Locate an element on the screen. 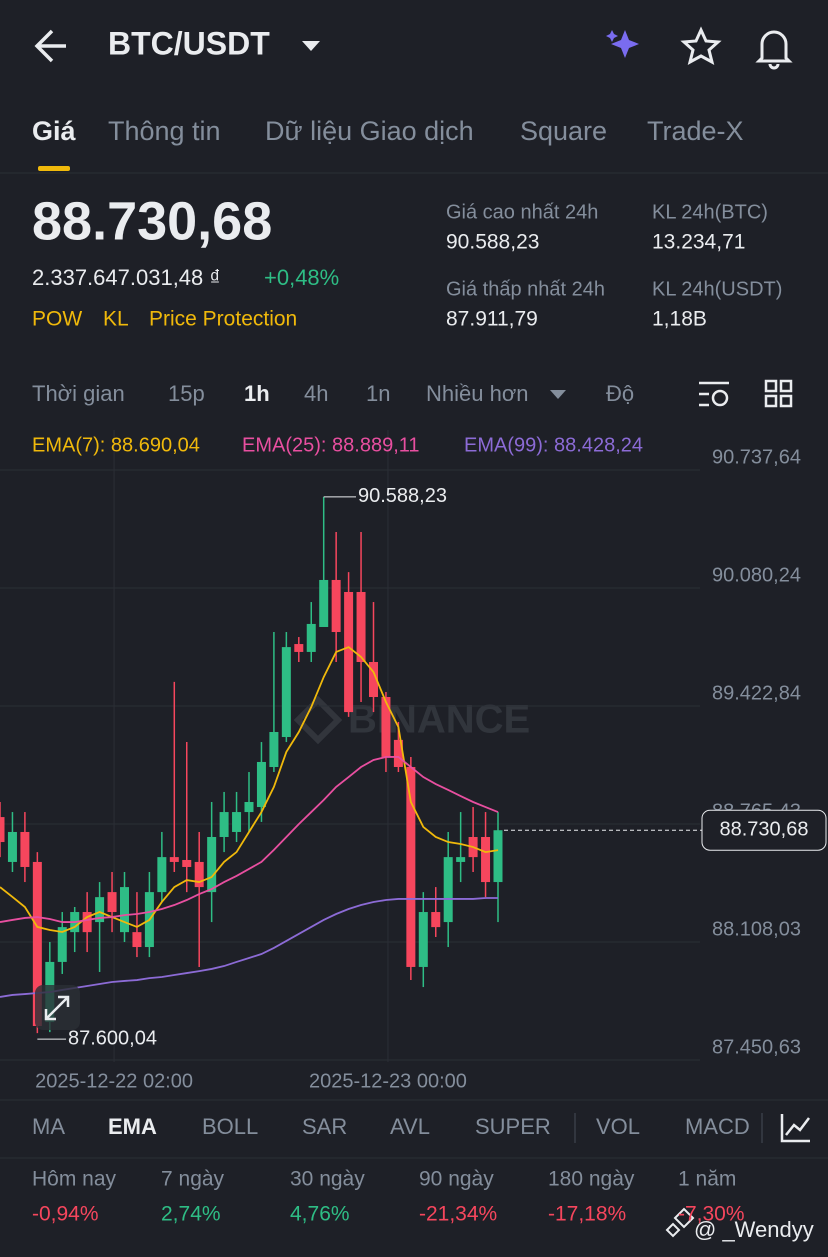 This screenshot has height=1257, width=828. interval: 4h is located at coordinates (316, 393).